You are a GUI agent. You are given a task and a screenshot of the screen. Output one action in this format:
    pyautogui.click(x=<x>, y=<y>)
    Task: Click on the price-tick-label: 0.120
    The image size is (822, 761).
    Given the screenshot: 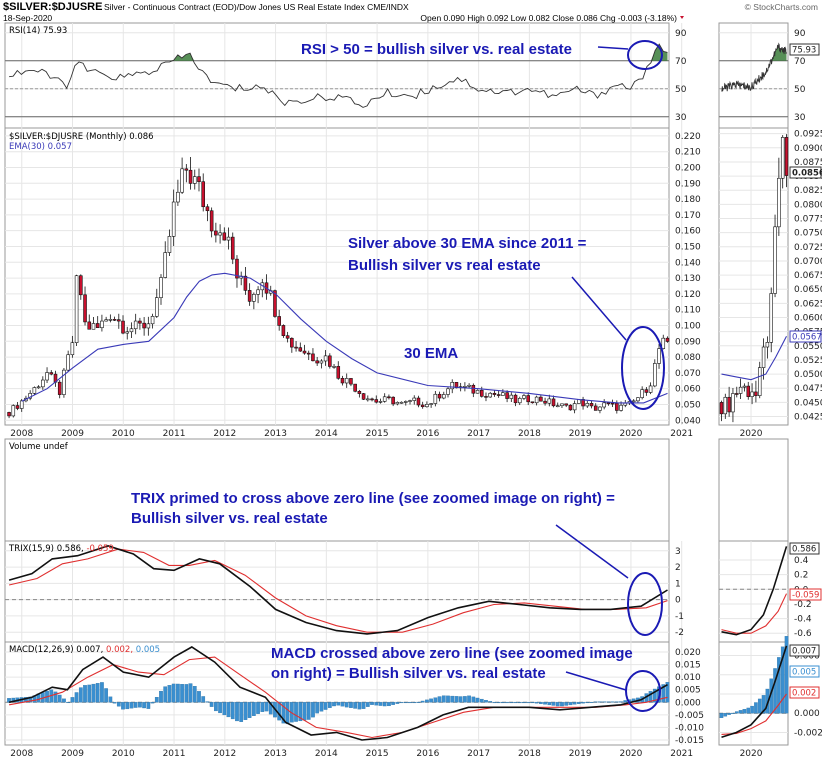 What is the action you would take?
    pyautogui.click(x=688, y=295)
    